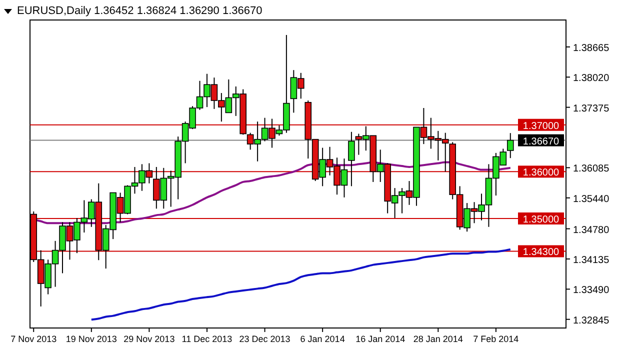 The width and height of the screenshot is (628, 350). What do you see at coordinates (591, 48) in the screenshot?
I see `y-tick-label: 1.38665` at bounding box center [591, 48].